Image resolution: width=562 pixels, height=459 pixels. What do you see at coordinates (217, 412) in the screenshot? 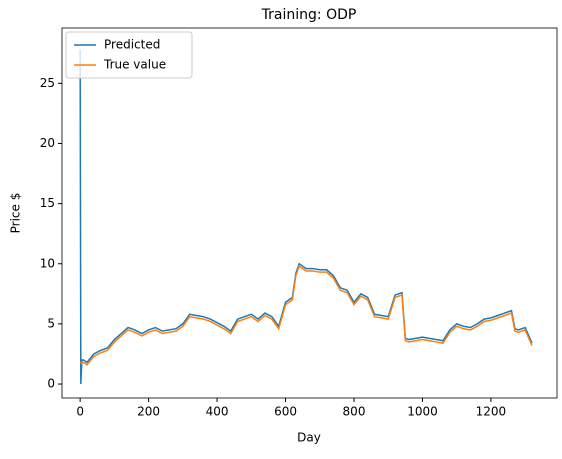
I see `x-tick-label: 400` at bounding box center [217, 412].